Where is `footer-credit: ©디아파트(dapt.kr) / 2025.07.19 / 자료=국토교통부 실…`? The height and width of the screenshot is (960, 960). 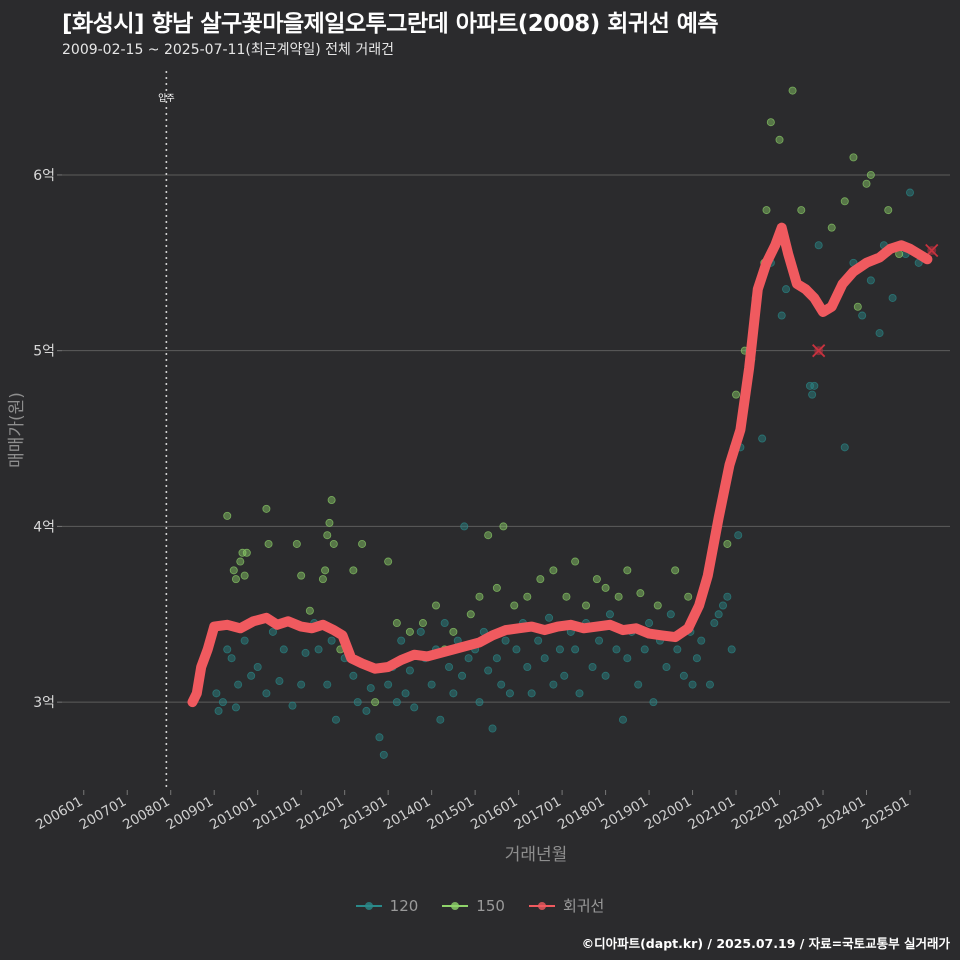
footer-credit: ©디아파트(dapt.kr) / 2025.07.19 / 자료=국토교통부 실… is located at coordinates (765, 943).